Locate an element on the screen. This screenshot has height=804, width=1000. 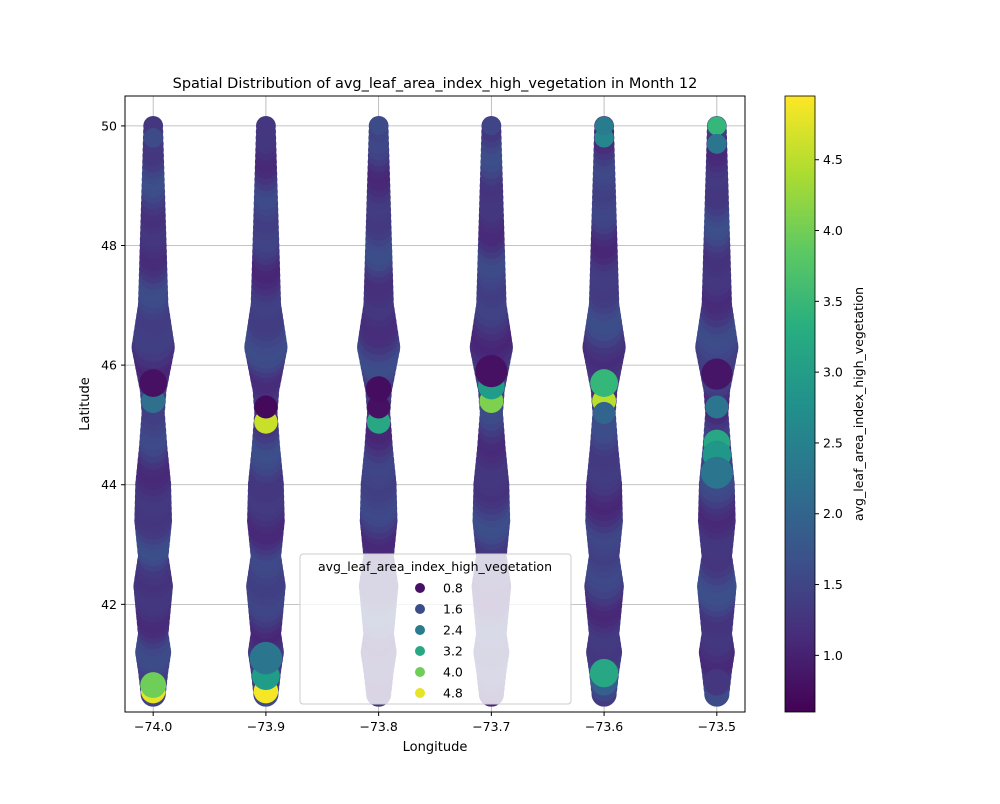
x-tick-label: −73.6 is located at coordinates (604, 726).